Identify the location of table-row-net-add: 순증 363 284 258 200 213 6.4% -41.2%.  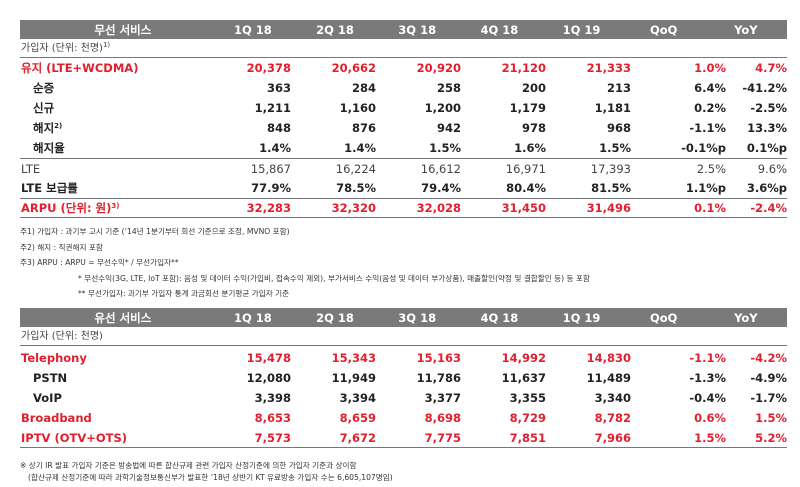
(403, 88).